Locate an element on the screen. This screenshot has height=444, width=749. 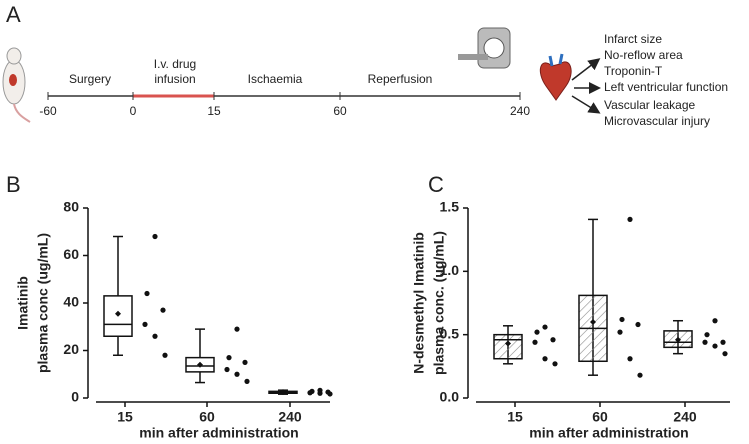
box is located at coordinates (508, 346).